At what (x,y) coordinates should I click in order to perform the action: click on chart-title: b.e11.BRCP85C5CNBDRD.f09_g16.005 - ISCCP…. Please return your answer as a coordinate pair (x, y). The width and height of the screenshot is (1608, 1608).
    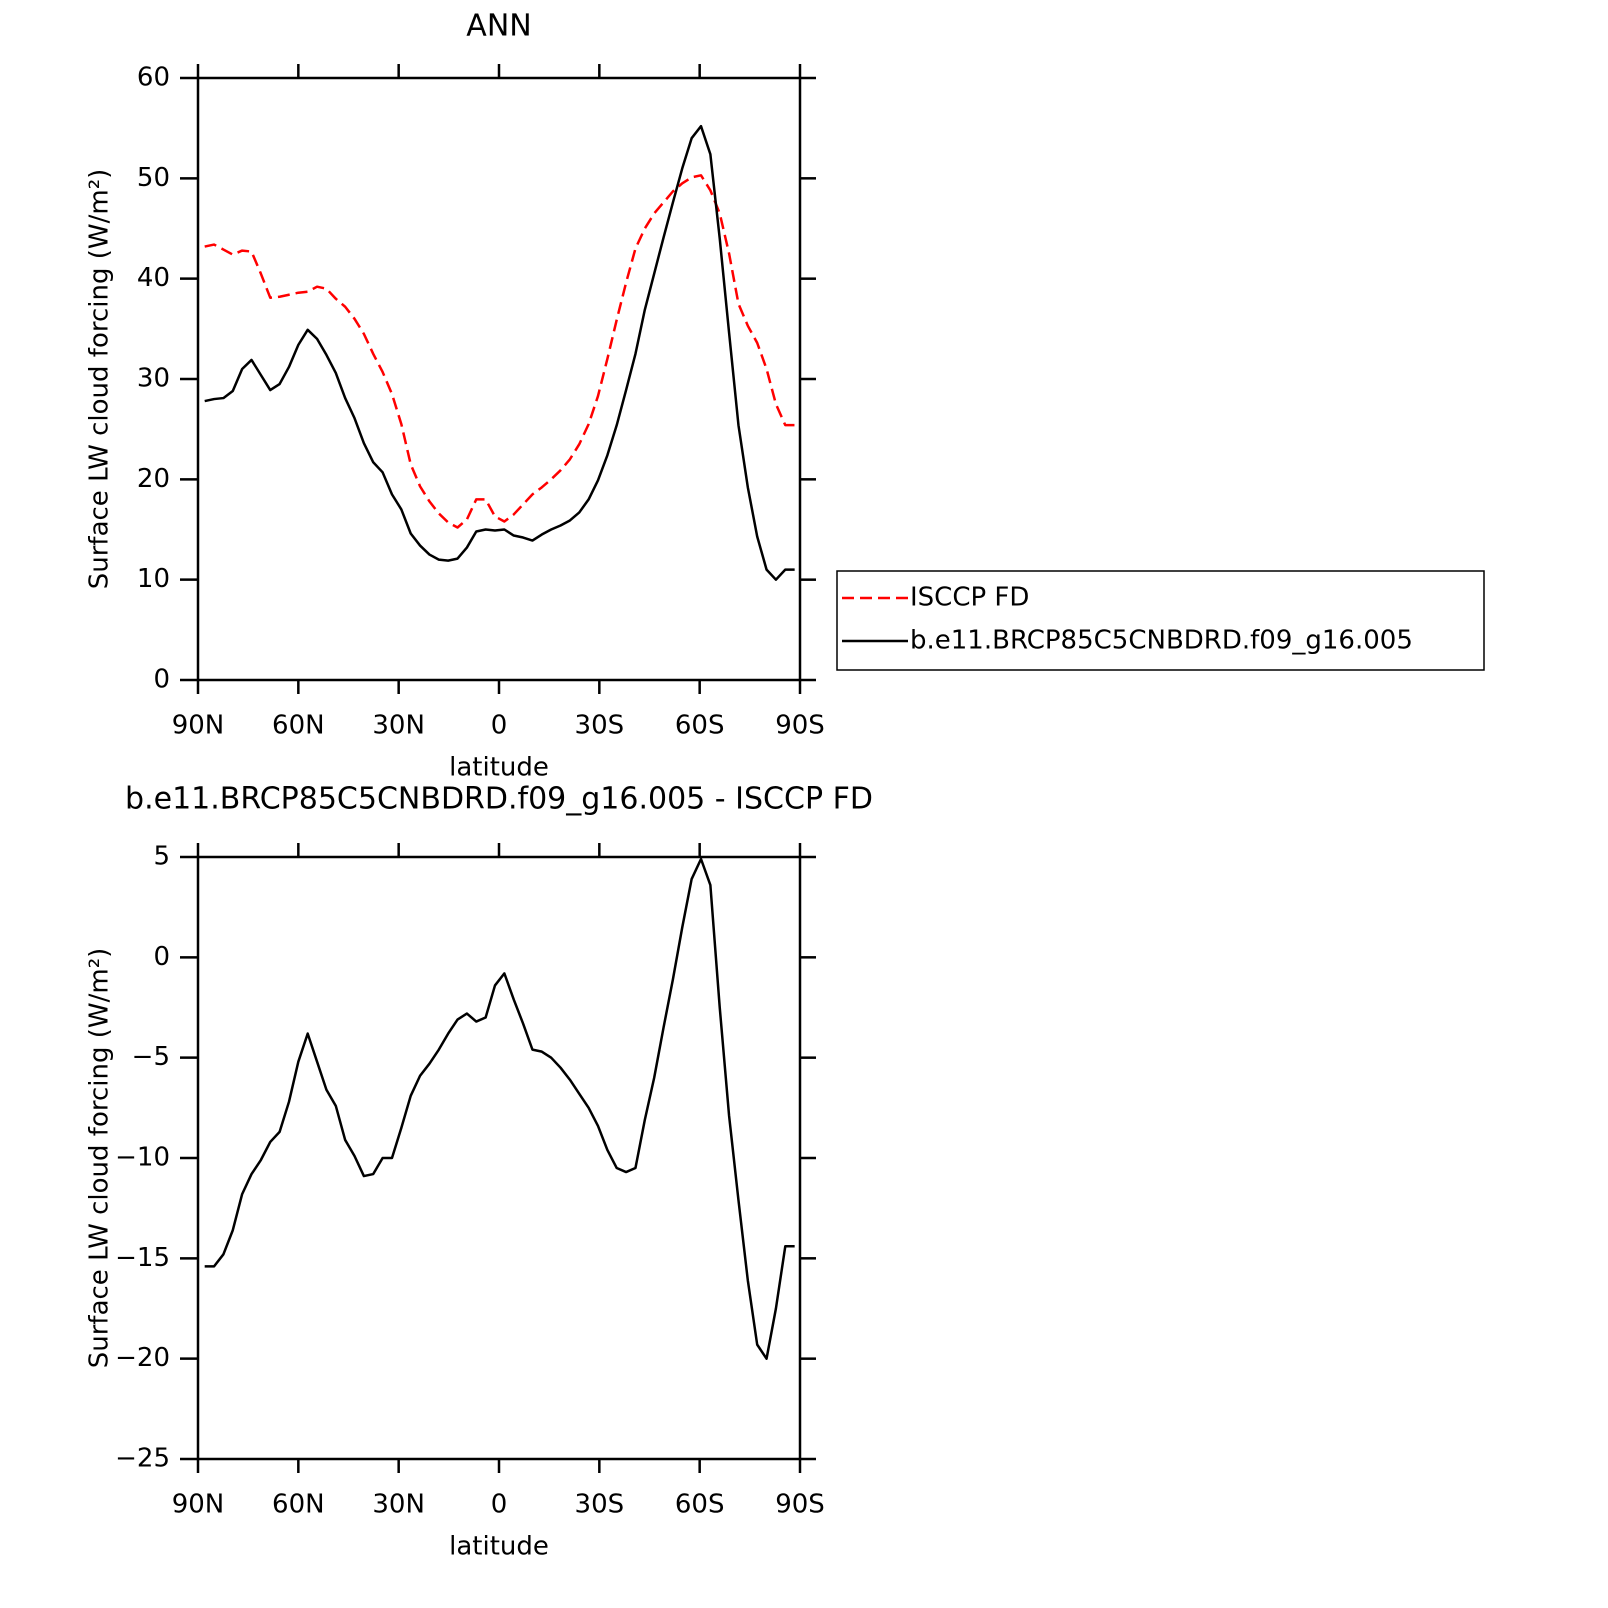
    Looking at the image, I should click on (499, 799).